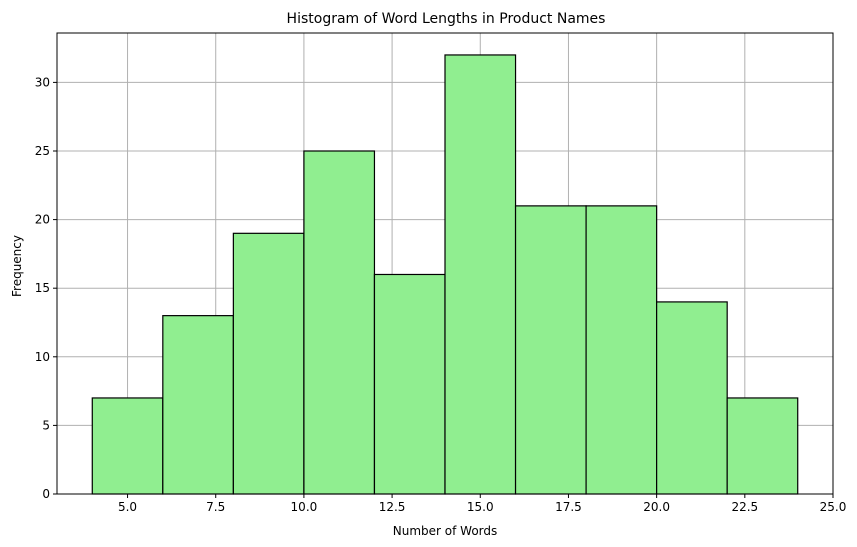  I want to click on x-tick-label: 20.0, so click(656, 507).